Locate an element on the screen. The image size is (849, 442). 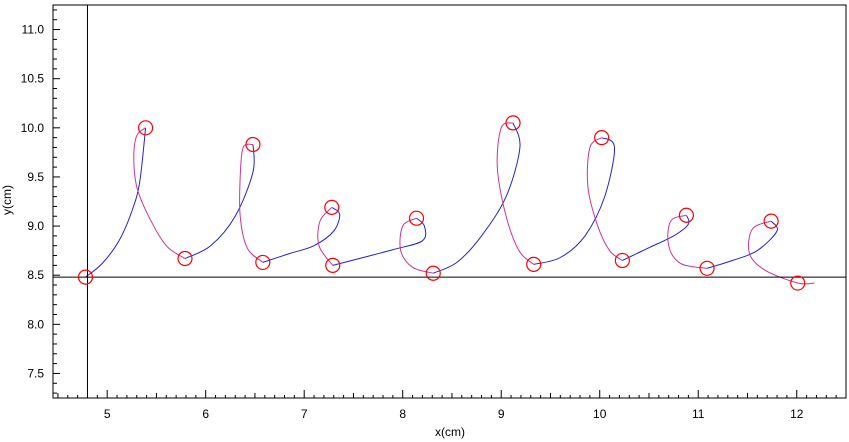
y-tick-label: 11.0 is located at coordinates (33, 30).